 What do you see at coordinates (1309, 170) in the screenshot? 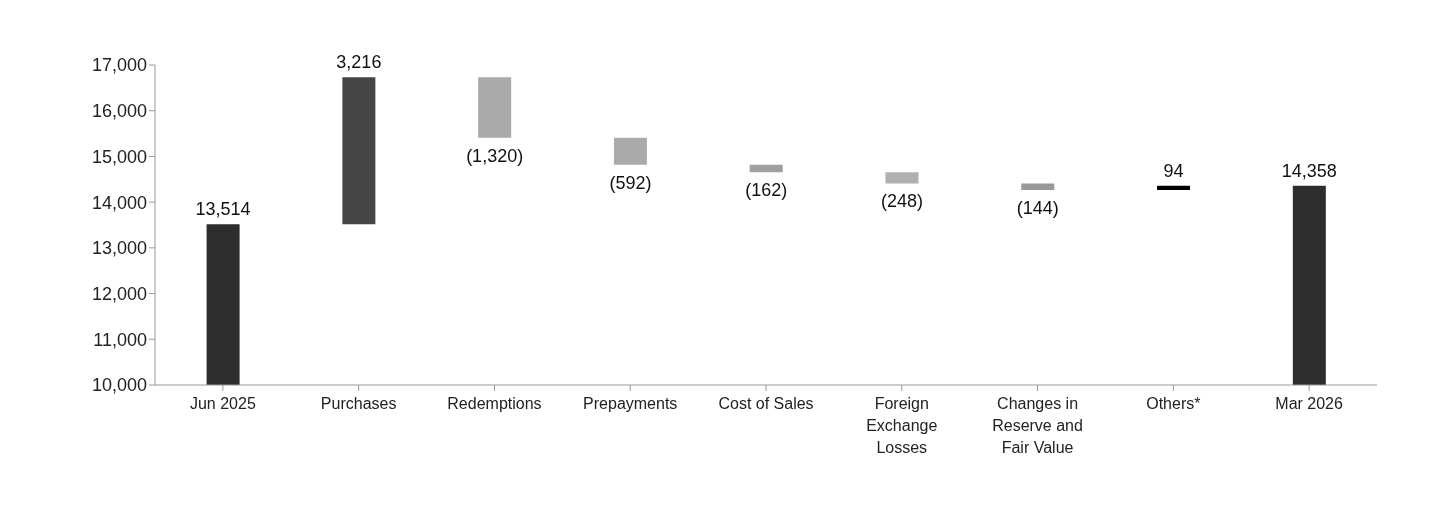
I see `data-label: 14,358` at bounding box center [1309, 170].